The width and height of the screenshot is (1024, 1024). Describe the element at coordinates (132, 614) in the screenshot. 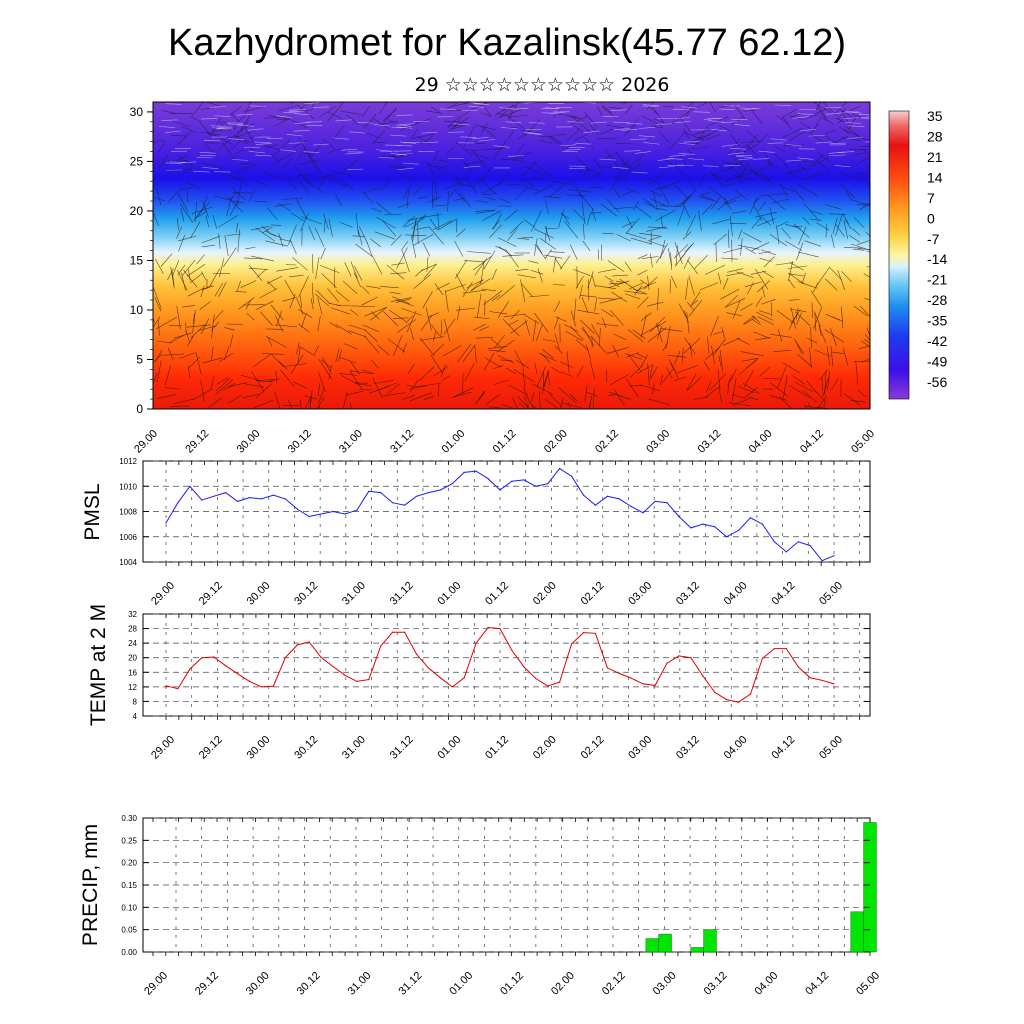

I see `temp-ytick-label: 32` at that location.